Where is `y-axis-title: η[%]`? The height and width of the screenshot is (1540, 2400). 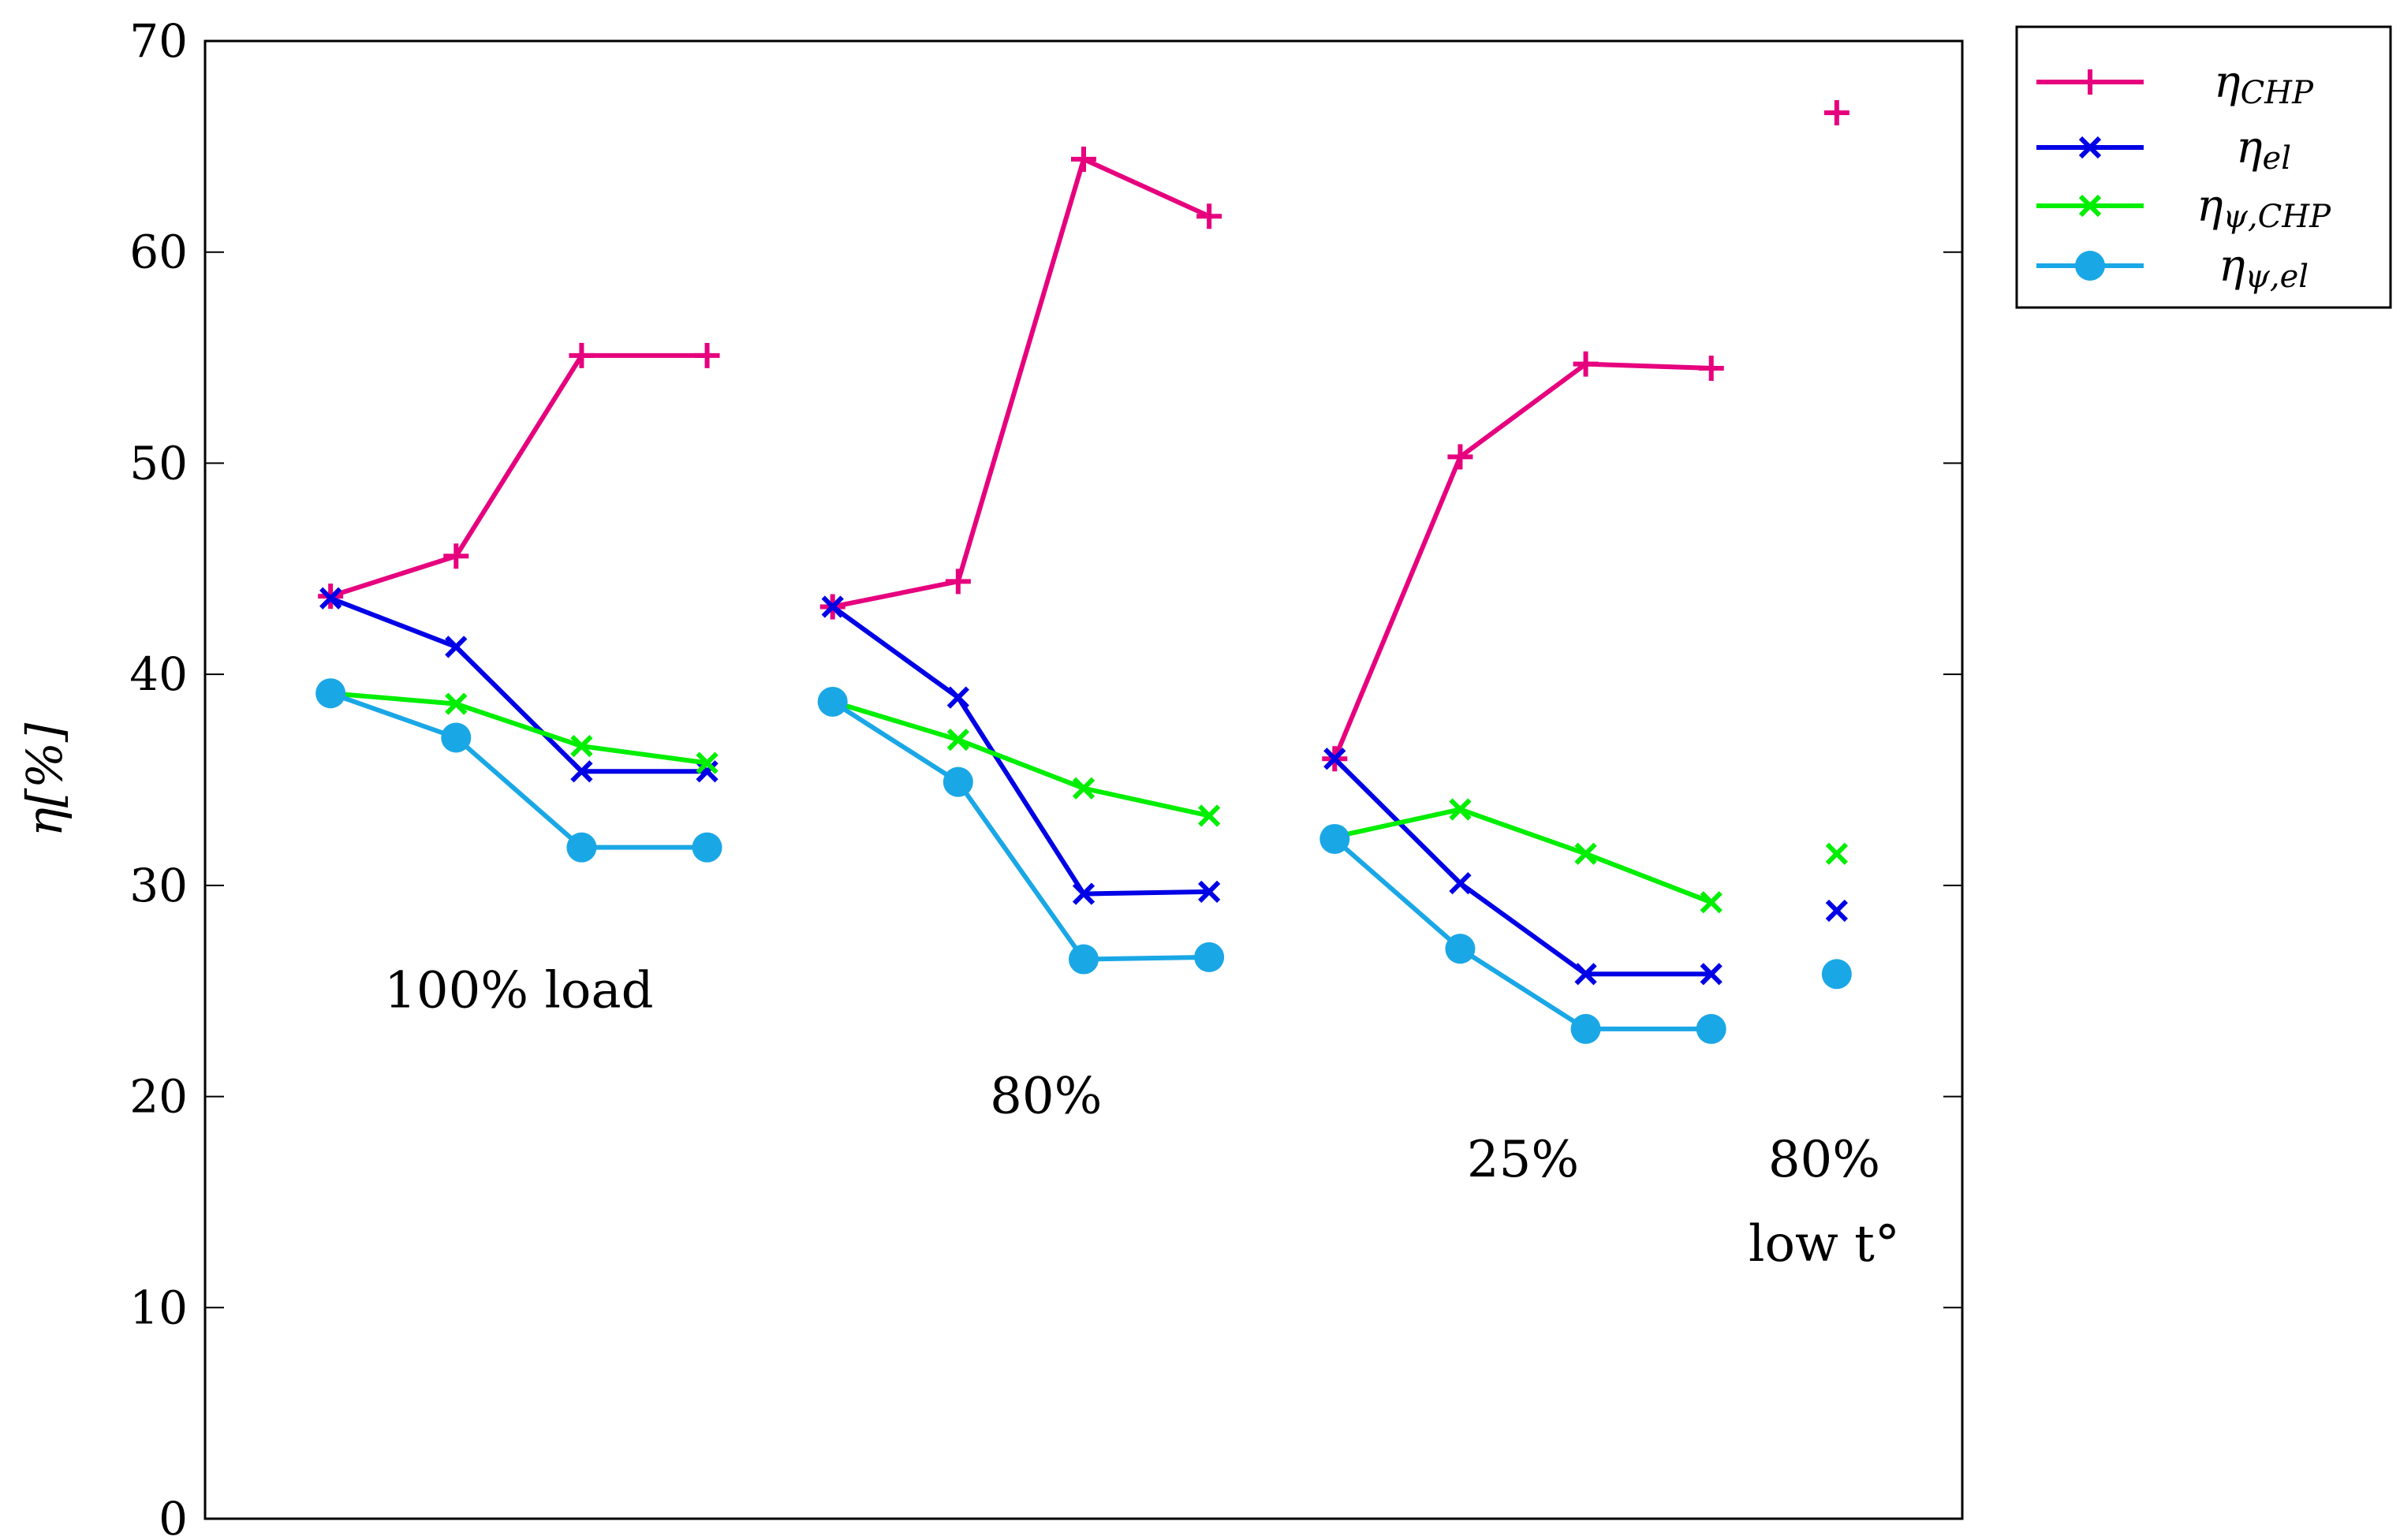 y-axis-title: η[%] is located at coordinates (44, 779).